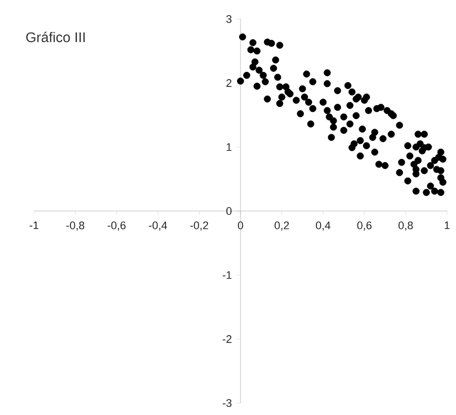 Image resolution: width=456 pixels, height=415 pixels. I want to click on x-tick-label: -0,2, so click(199, 226).